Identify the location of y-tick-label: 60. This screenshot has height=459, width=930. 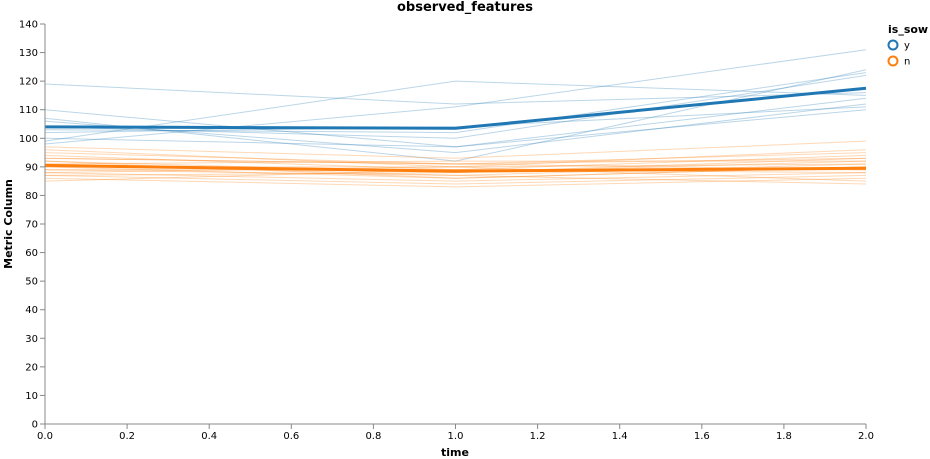
(31, 253).